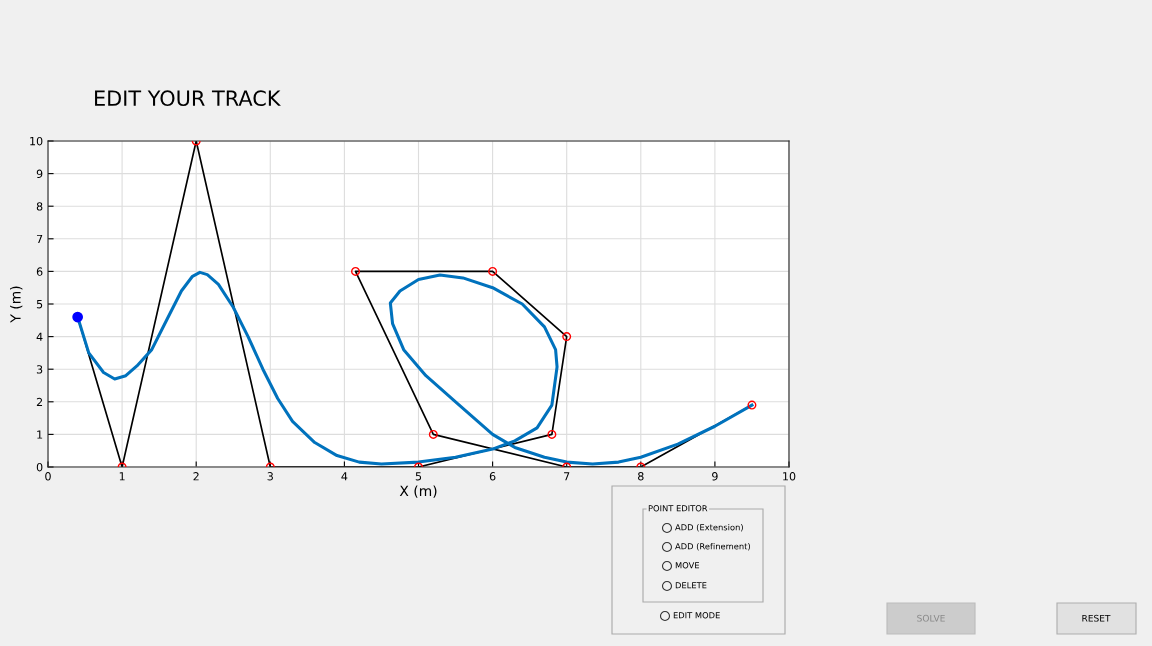  What do you see at coordinates (696, 615) in the screenshot?
I see `text: EDIT MODE` at bounding box center [696, 615].